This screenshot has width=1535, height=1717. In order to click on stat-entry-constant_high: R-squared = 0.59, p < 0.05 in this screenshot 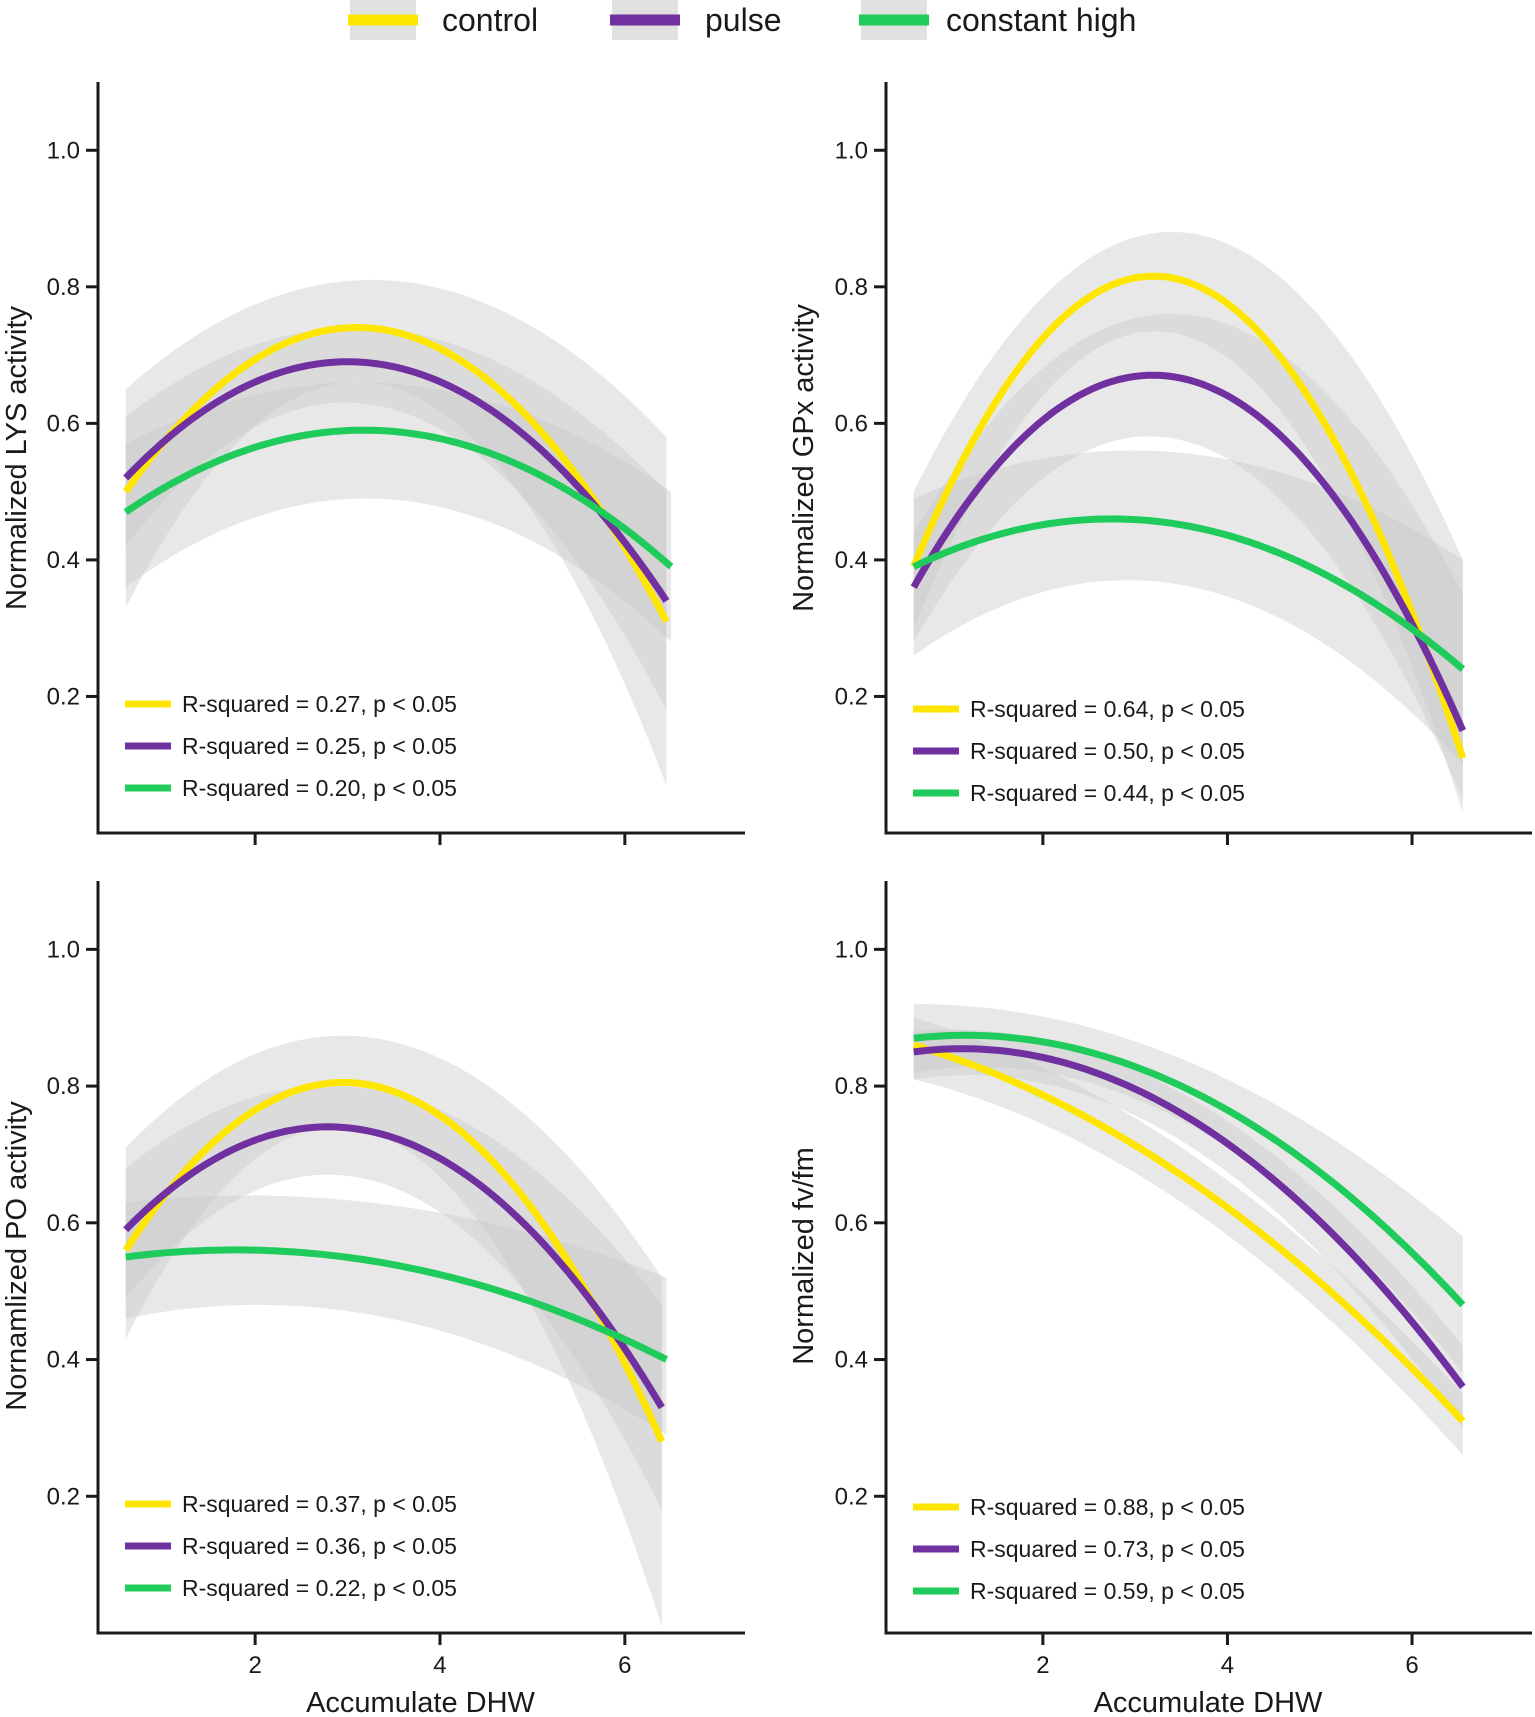, I will do `click(1079, 1591)`.